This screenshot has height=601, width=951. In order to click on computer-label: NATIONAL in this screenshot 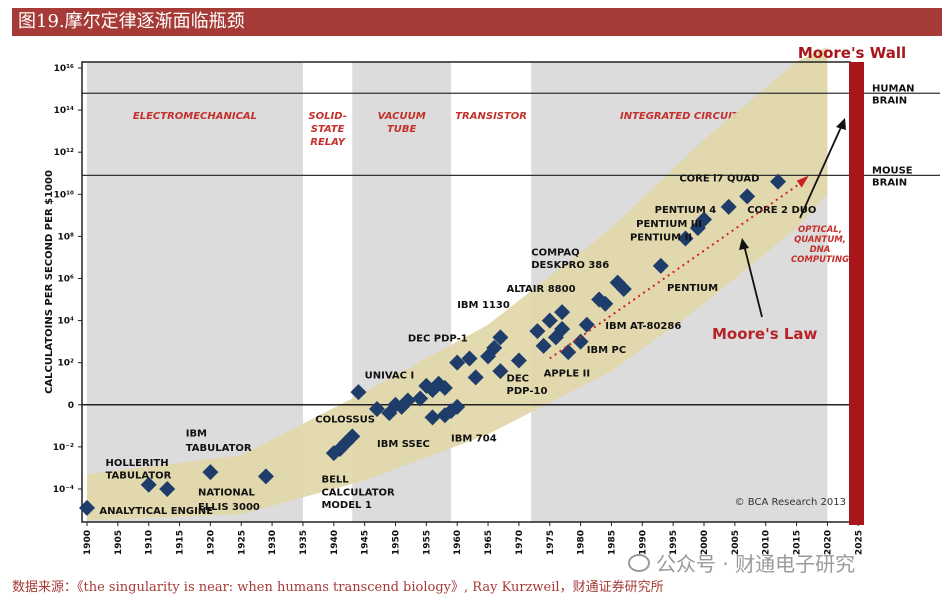, I will do `click(226, 492)`.